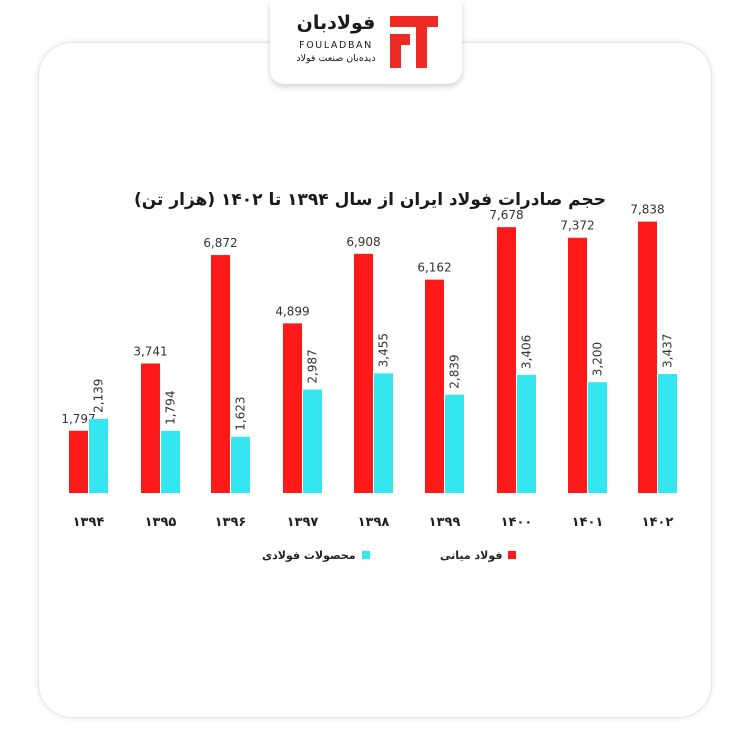  I want to click on legend-label-intermediate-steel: فولاد میانی, so click(471, 555).